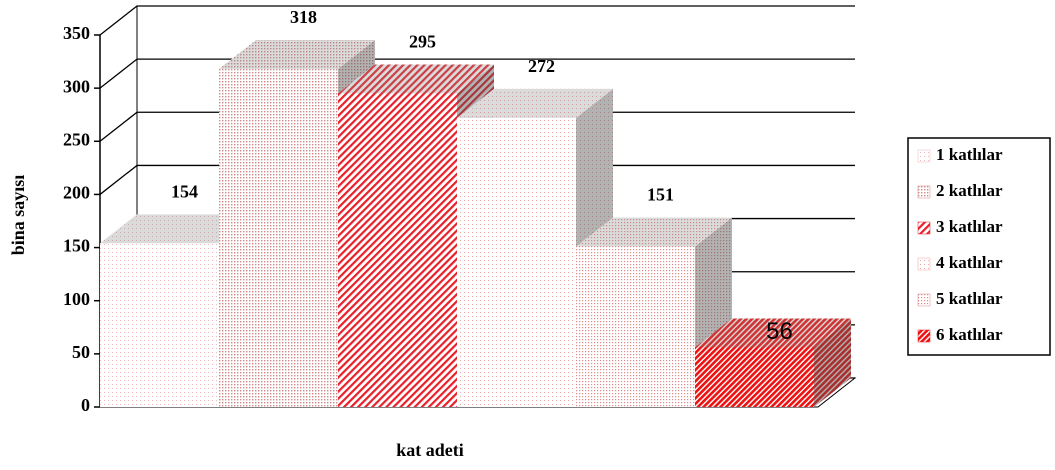 This screenshot has width=1055, height=470. I want to click on data-label: 318, so click(303, 17).